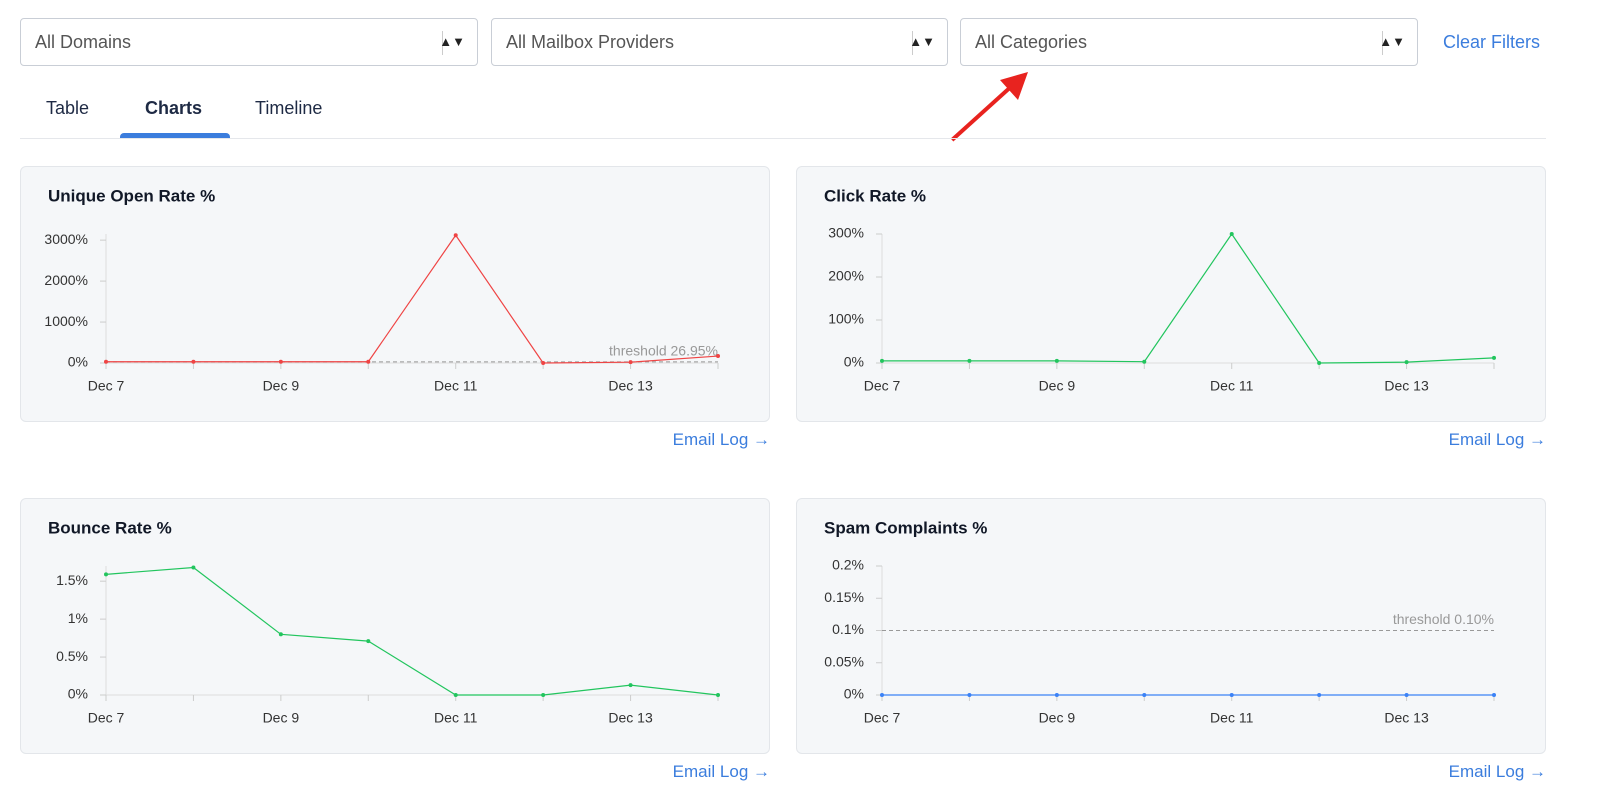  I want to click on y-tick-label: 3000%, so click(66, 239).